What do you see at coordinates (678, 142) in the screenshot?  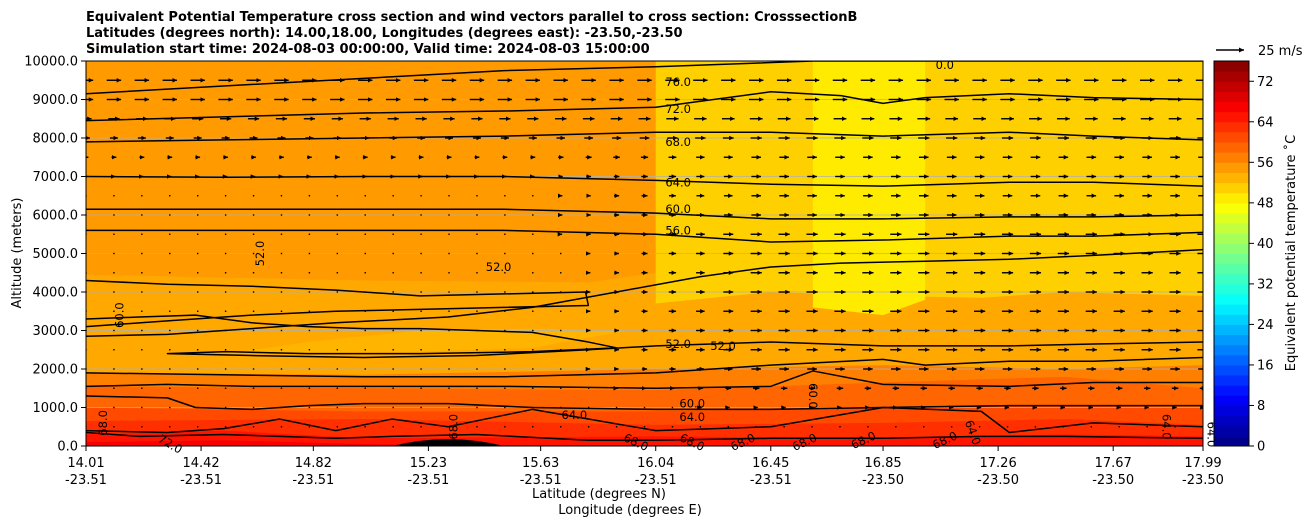 I see `contour-label-2: 68.0` at bounding box center [678, 142].